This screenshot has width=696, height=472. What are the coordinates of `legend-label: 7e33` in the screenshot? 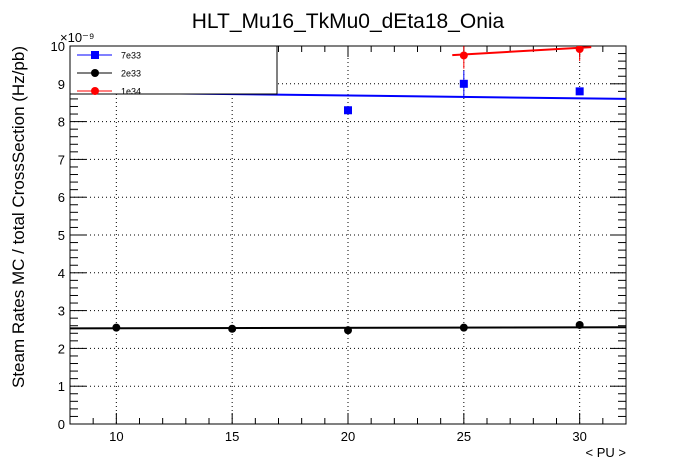 It's located at (131, 56).